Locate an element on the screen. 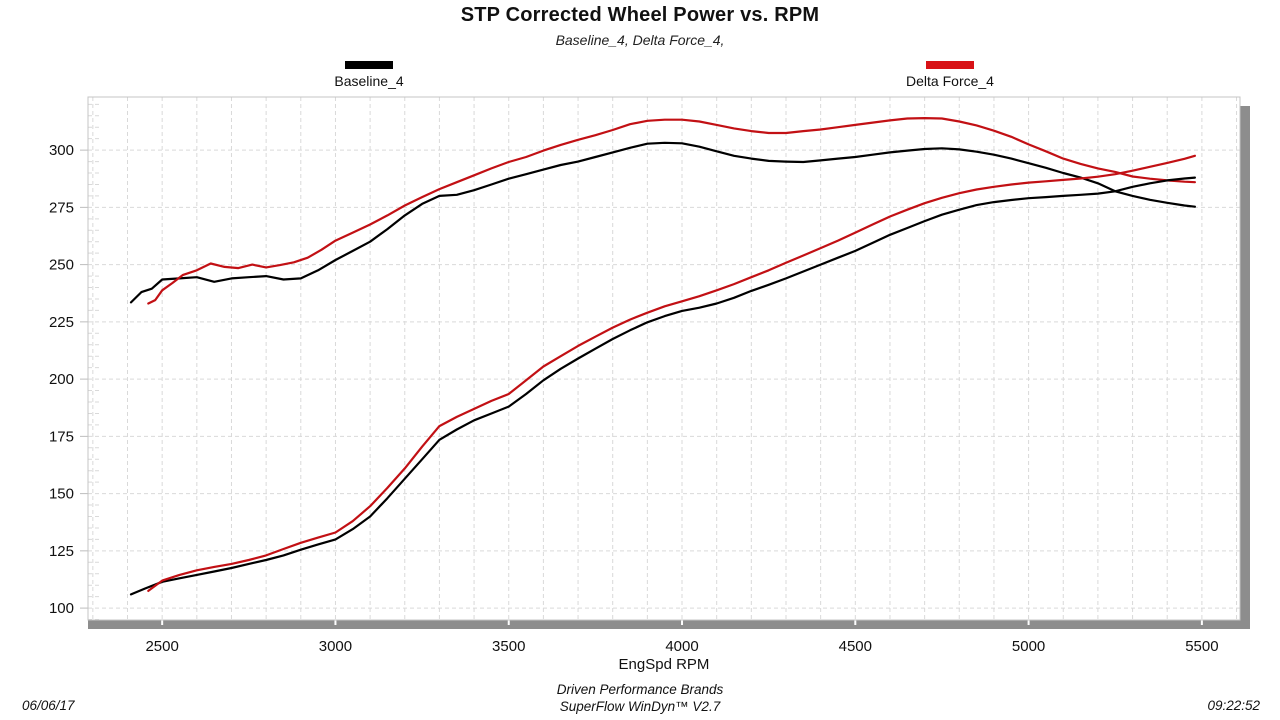 Image resolution: width=1280 pixels, height=720 pixels. chart-shadow-right is located at coordinates (1245, 367).